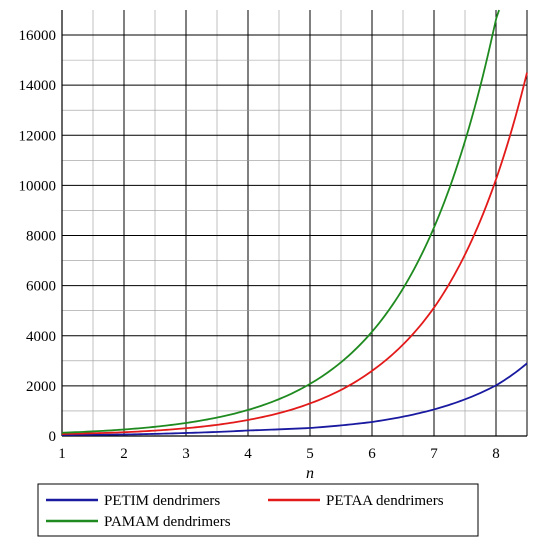 The image size is (544, 550). I want to click on y-tick-label: 2000, so click(41, 387).